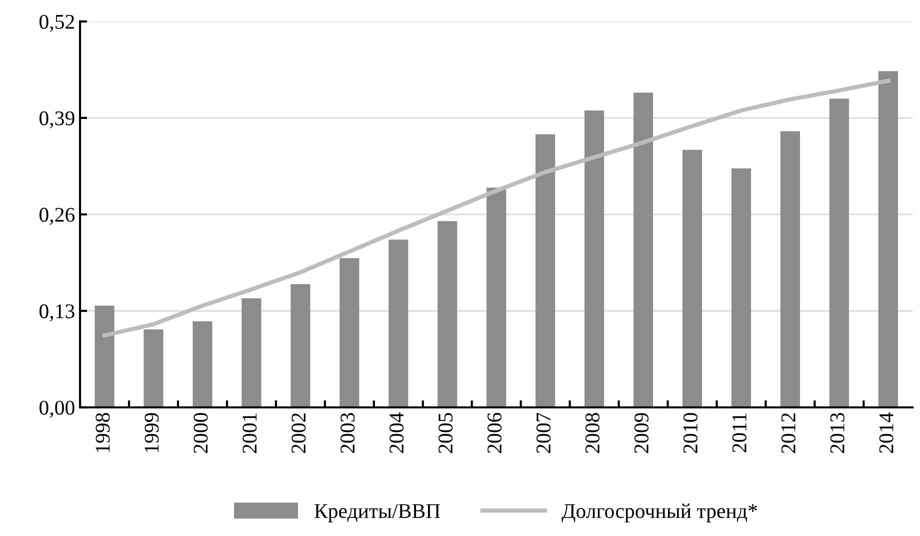 This screenshot has height=536, width=920. What do you see at coordinates (837, 433) in the screenshot?
I see `x-tick-label: 2013` at bounding box center [837, 433].